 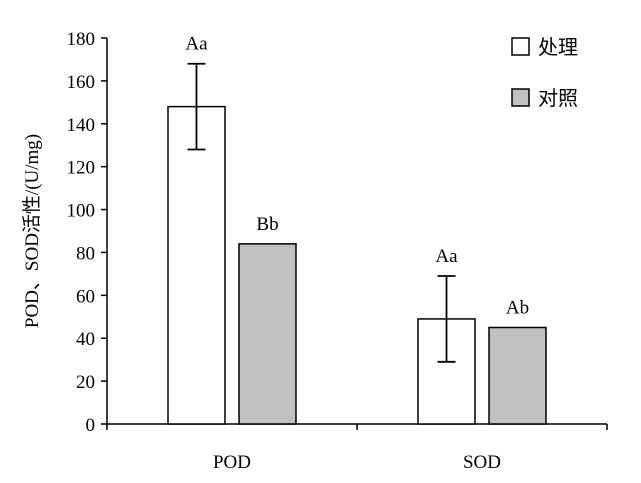 I want to click on y-axis-title: POD、SOD活性/(U/mg), so click(x=32, y=231).